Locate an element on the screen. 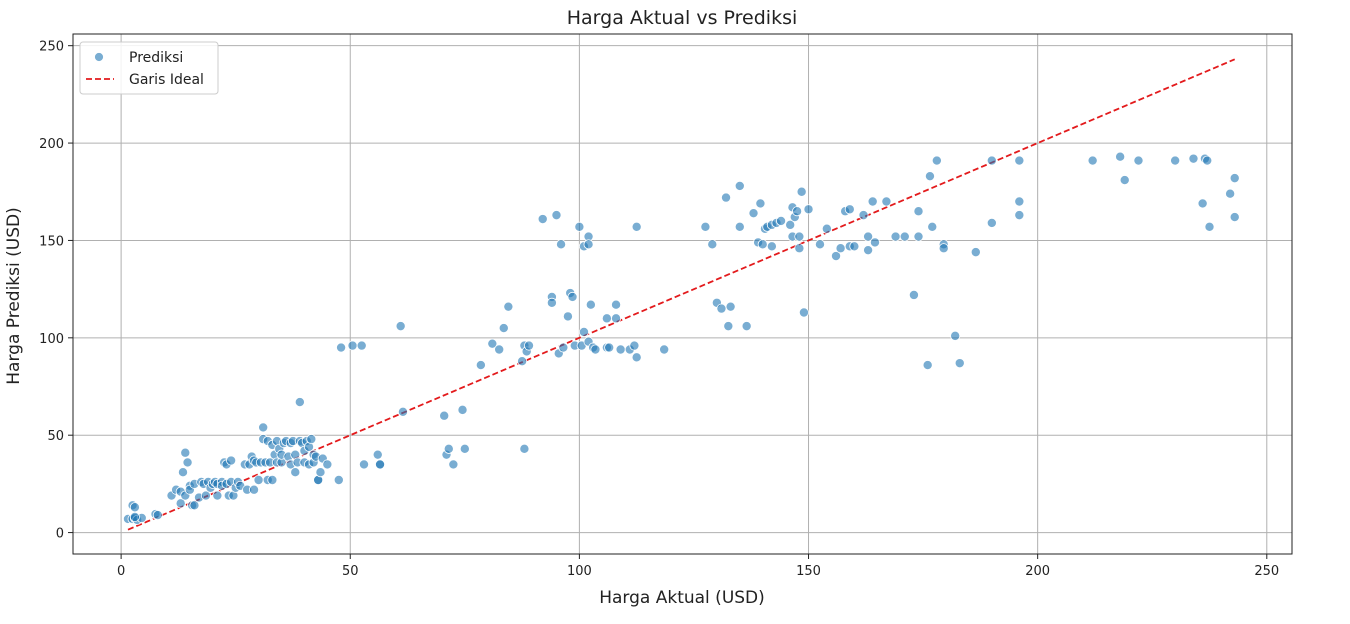 This screenshot has width=1350, height=624. chart-title: Harga Aktual vs Prediksi is located at coordinates (682, 18).